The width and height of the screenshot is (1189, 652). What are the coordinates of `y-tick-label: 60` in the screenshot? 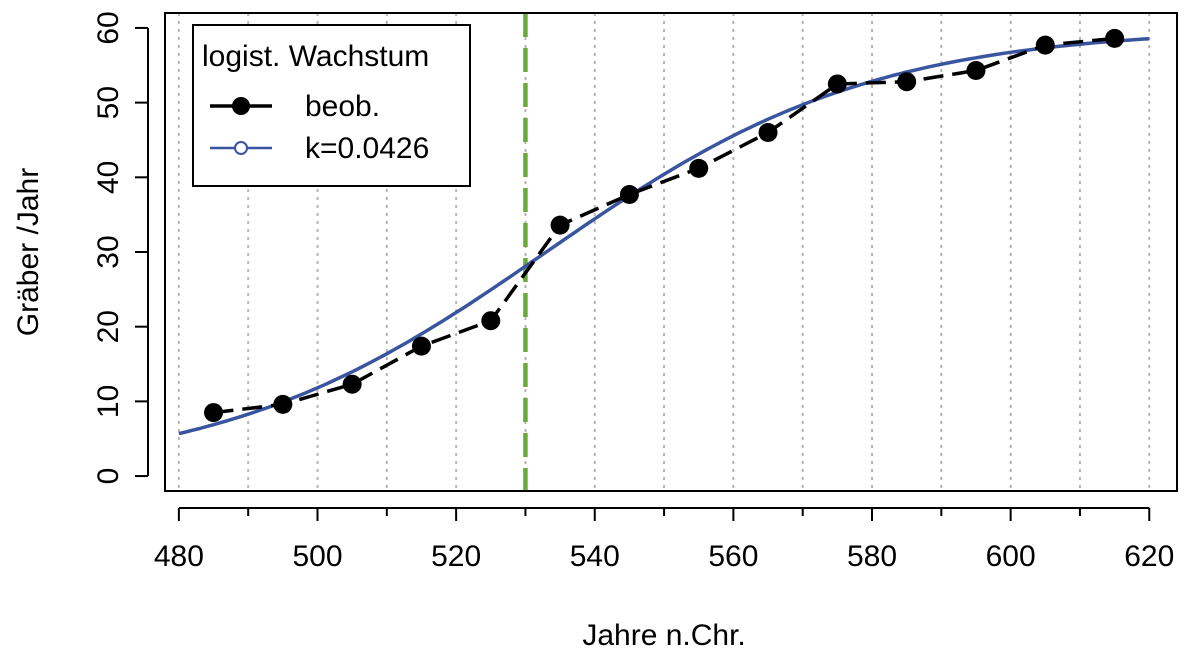 It's located at (108, 27).